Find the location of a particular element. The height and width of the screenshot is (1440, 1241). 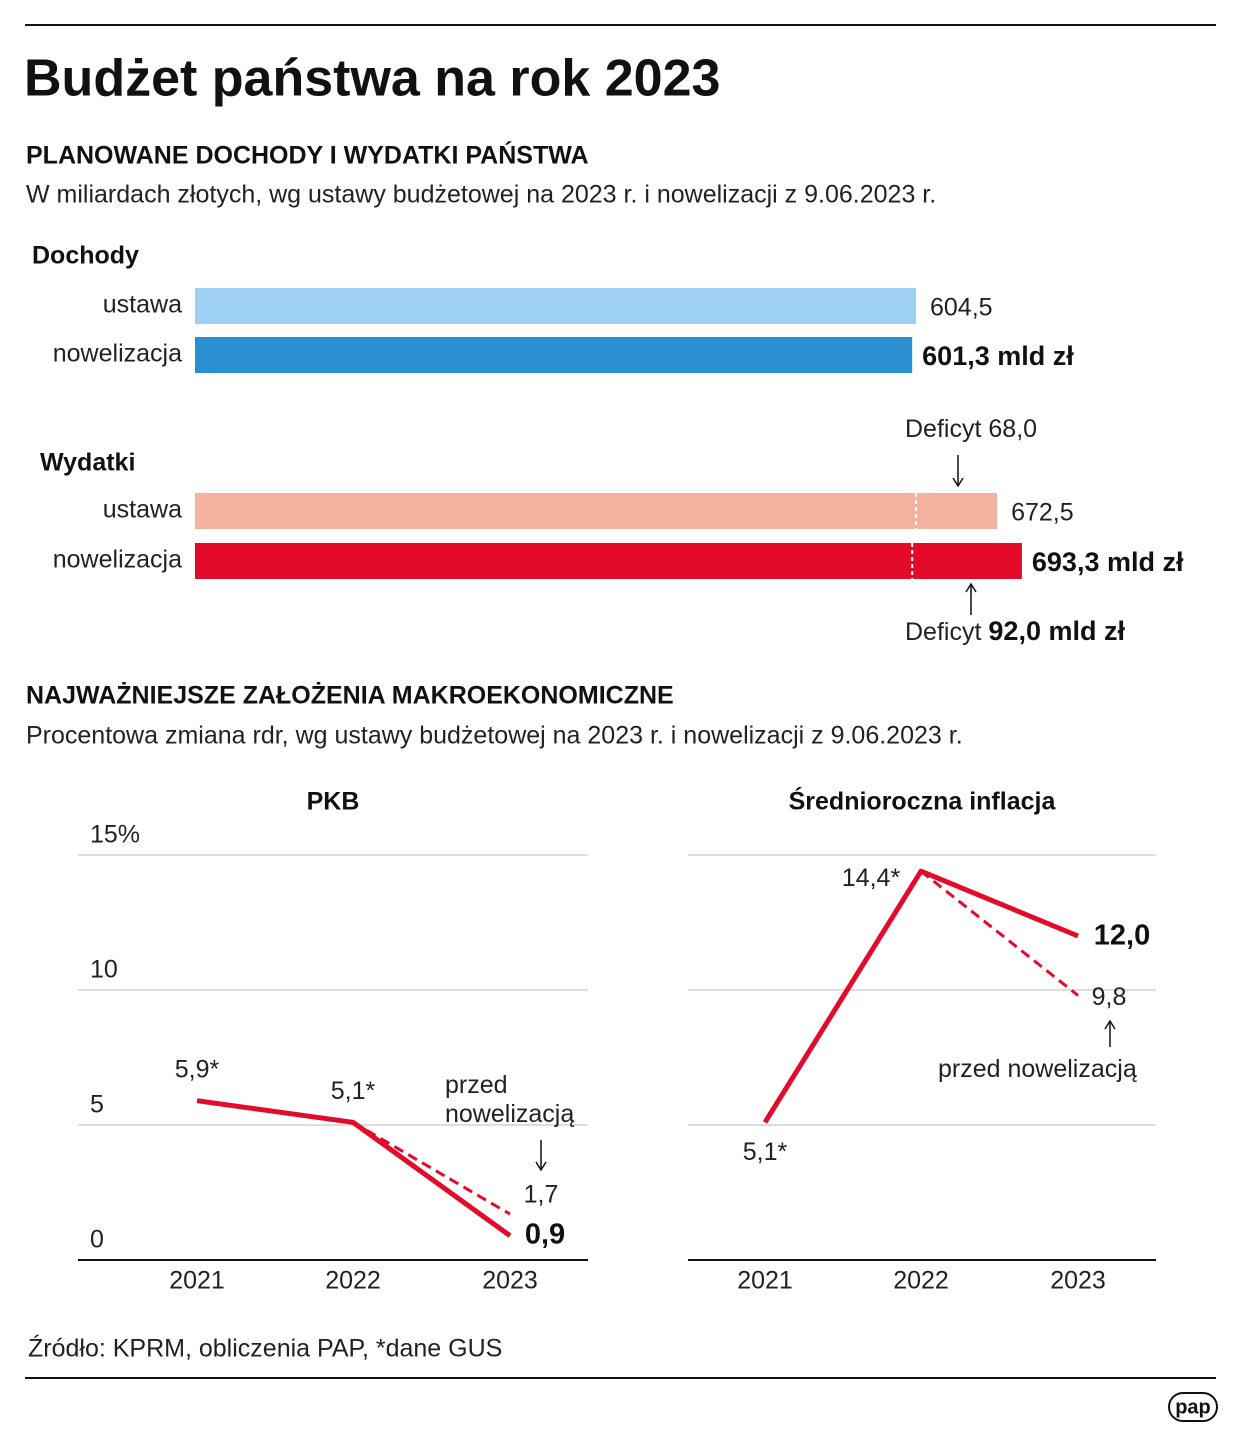

group-label: Dochody is located at coordinates (85, 256).